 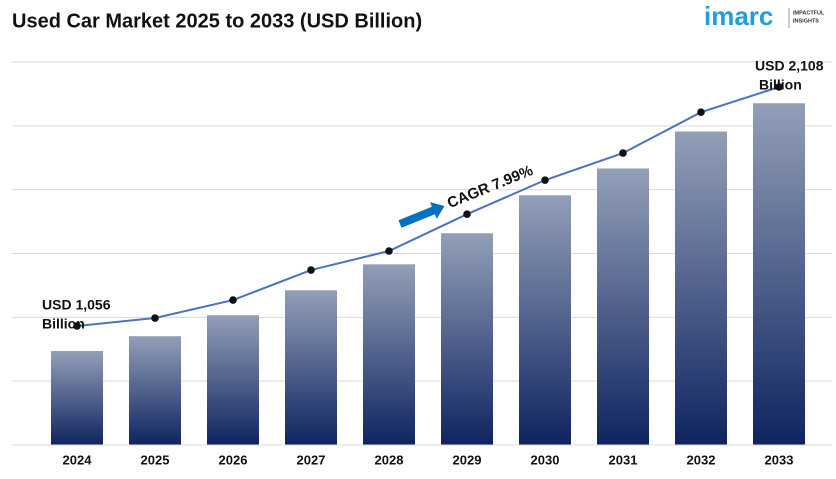 I want to click on value-annotation: USD 1,056, so click(x=76, y=305).